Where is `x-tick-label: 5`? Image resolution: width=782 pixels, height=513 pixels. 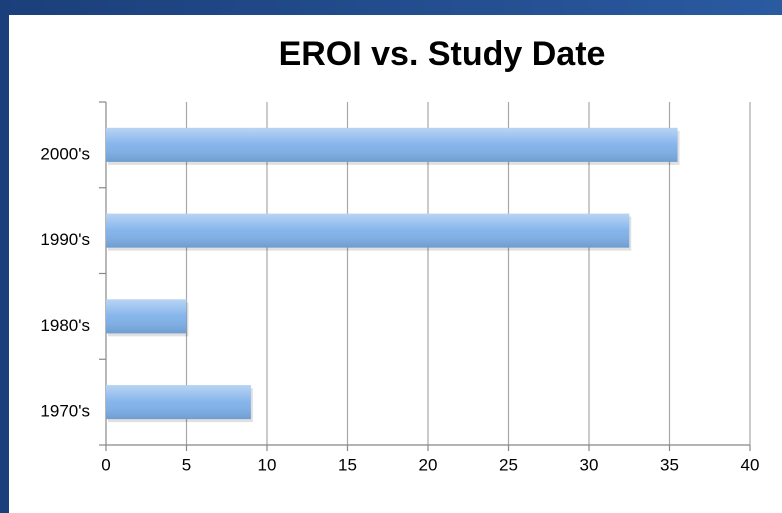 x-tick-label: 5 is located at coordinates (186, 464).